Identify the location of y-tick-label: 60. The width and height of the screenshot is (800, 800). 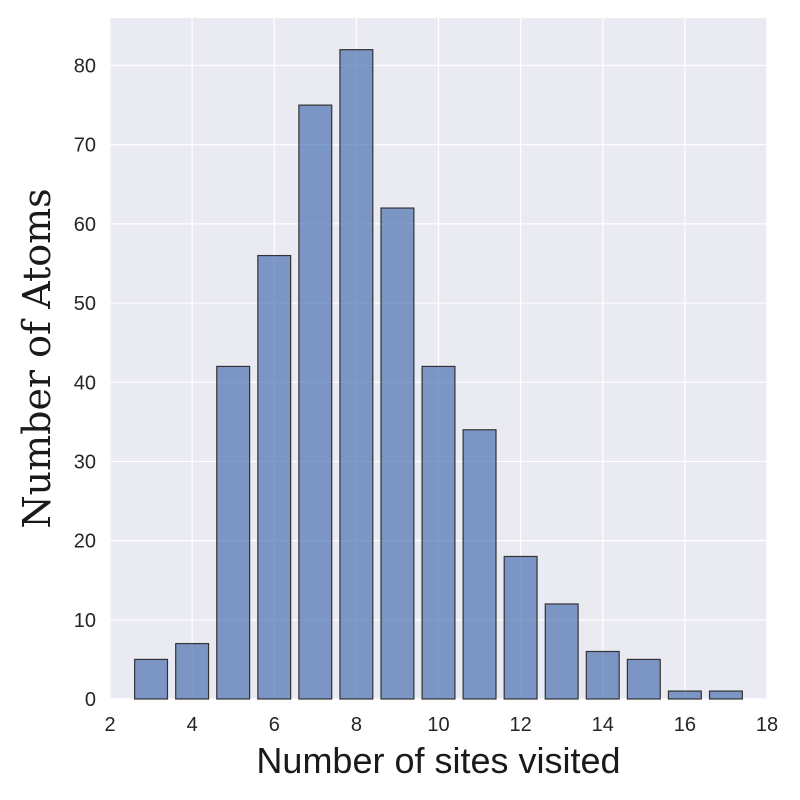
(85, 225).